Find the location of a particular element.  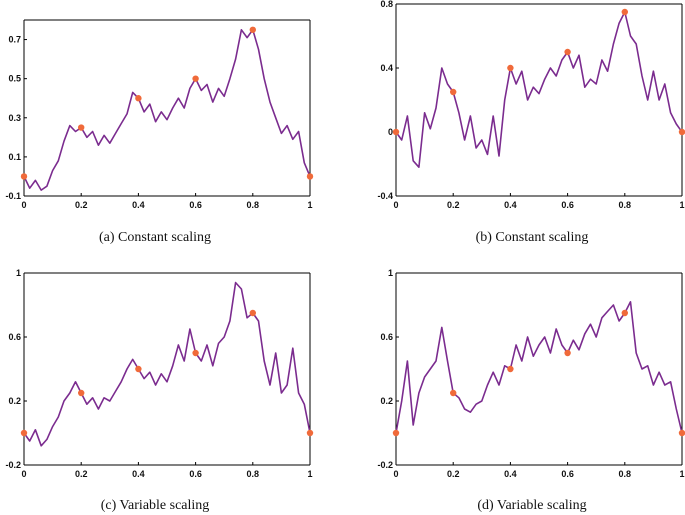

y-tick-label: 0.3 is located at coordinates (14, 118).